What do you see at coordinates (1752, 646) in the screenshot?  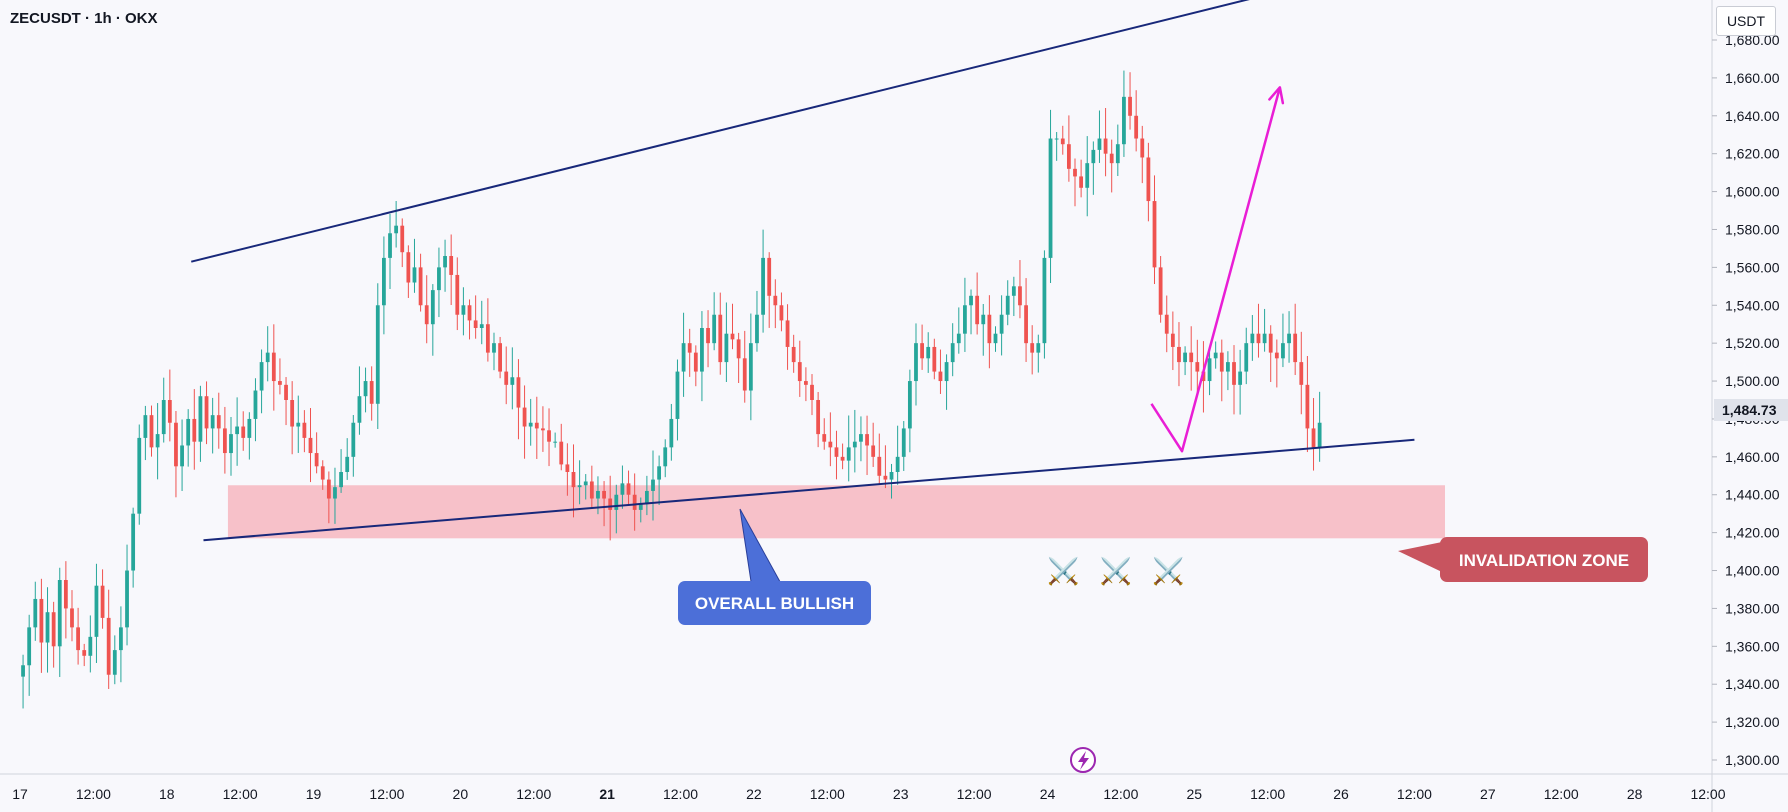 I see `price-tick-label: 1,360.00` at bounding box center [1752, 646].